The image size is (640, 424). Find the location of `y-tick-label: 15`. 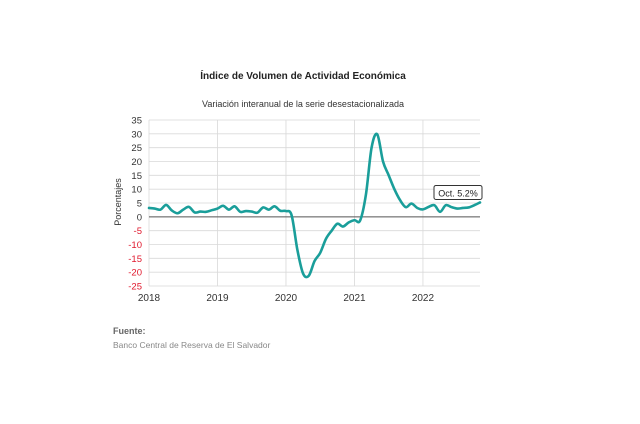

y-tick-label: 15 is located at coordinates (136, 176).